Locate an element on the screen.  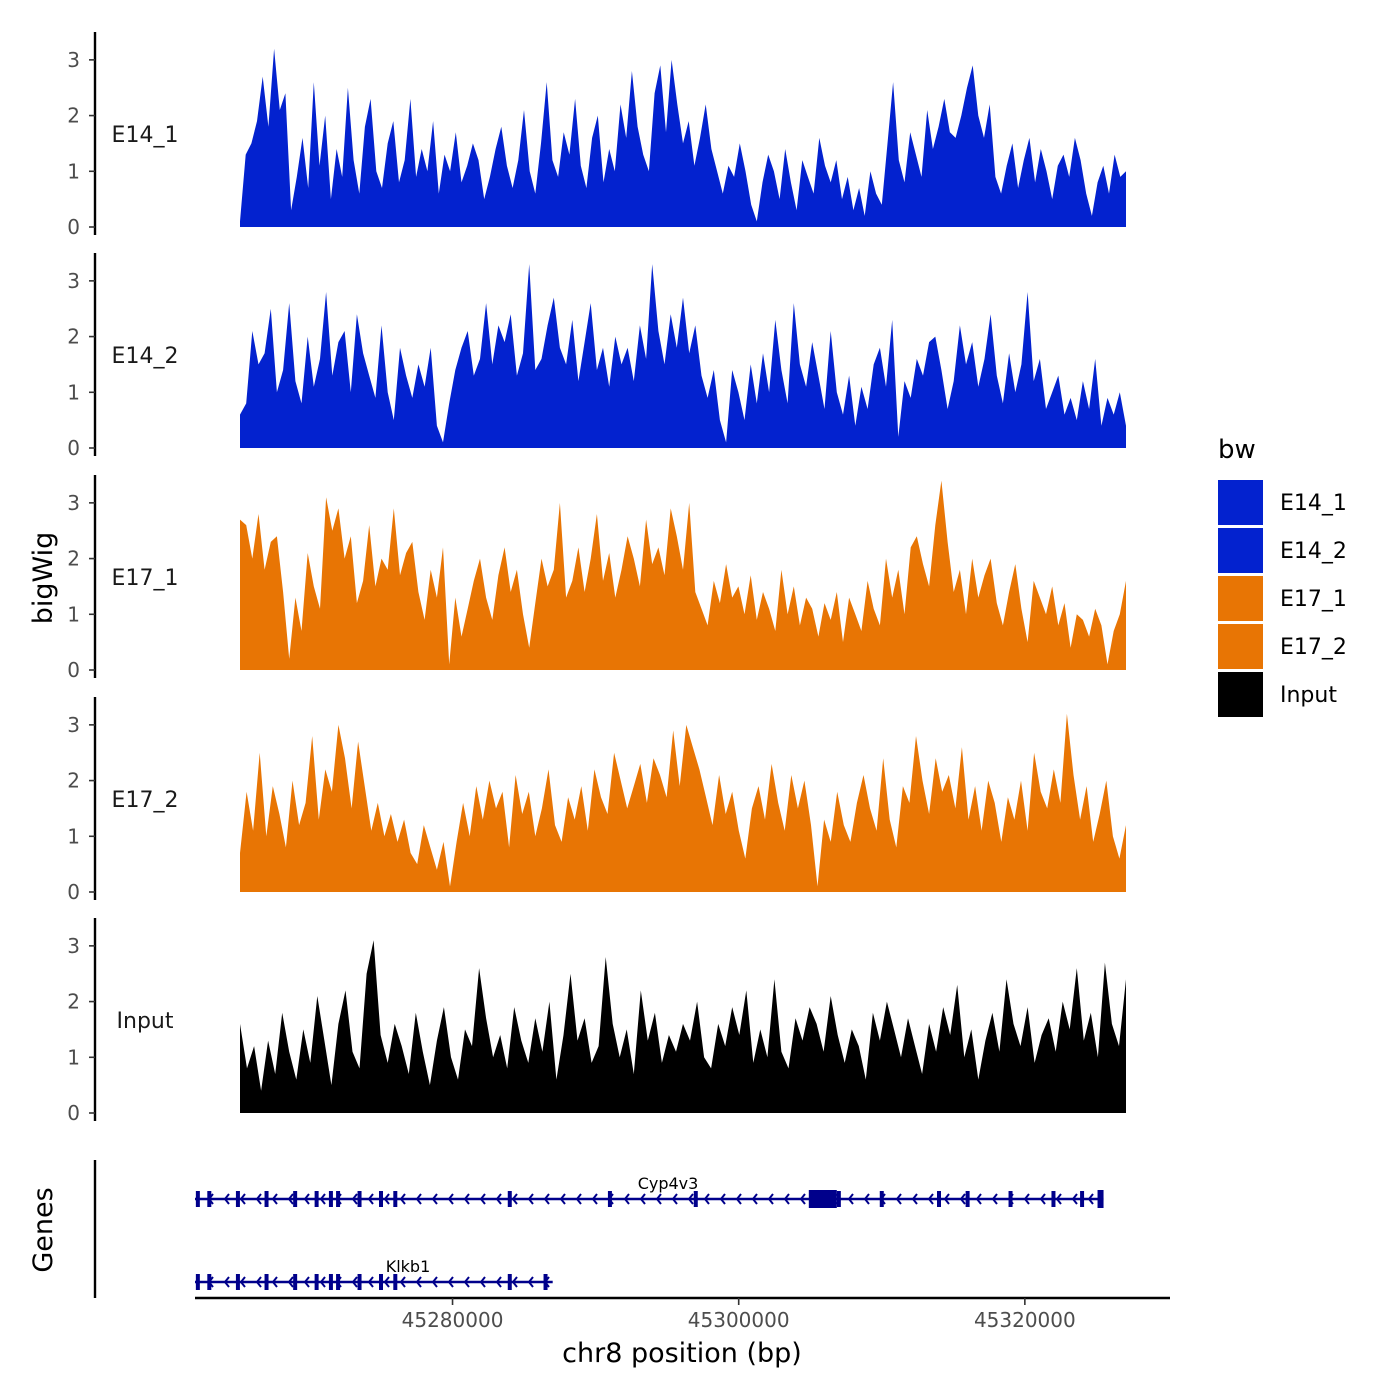
legend-item-E17_1: E17_1 is located at coordinates (1282, 598).